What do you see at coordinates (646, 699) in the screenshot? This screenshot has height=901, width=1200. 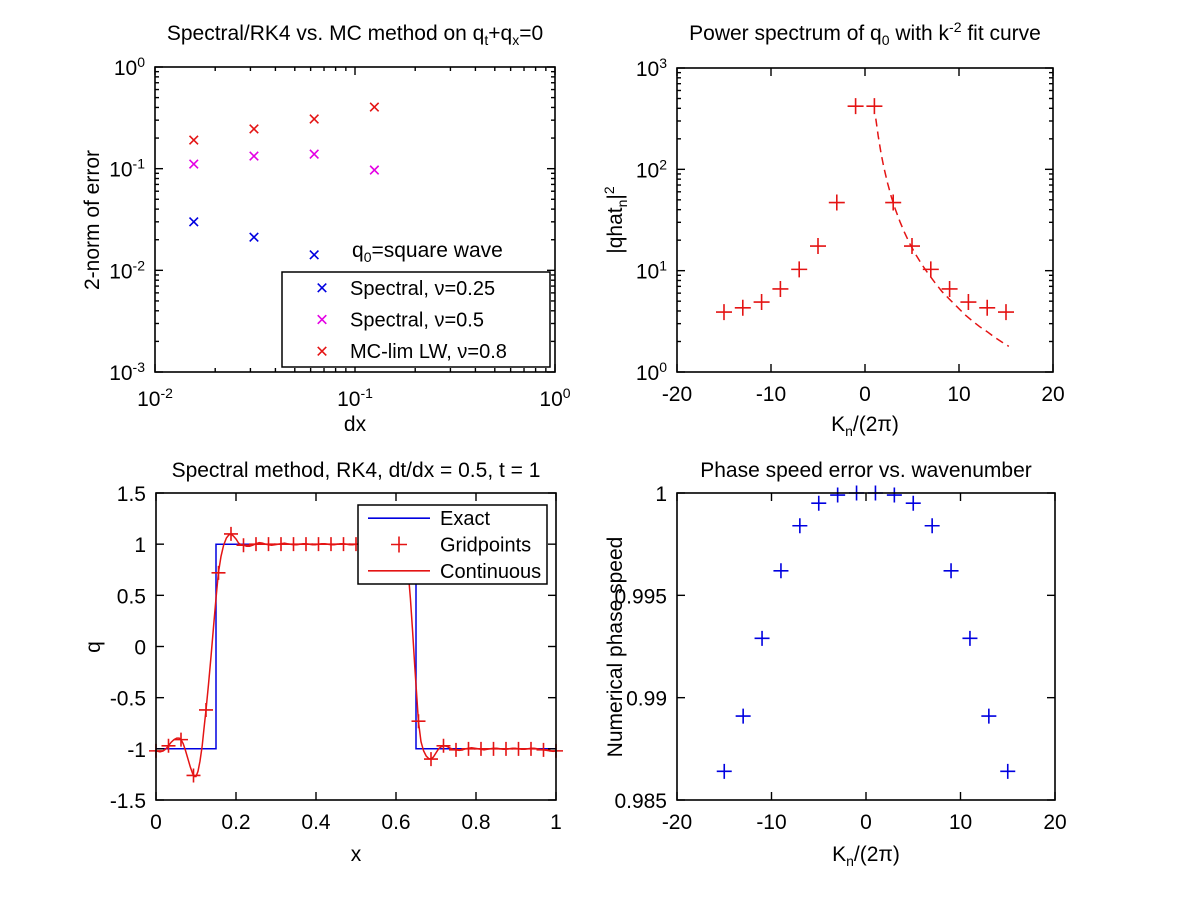 I see `y-tick-label: 0.99` at bounding box center [646, 699].